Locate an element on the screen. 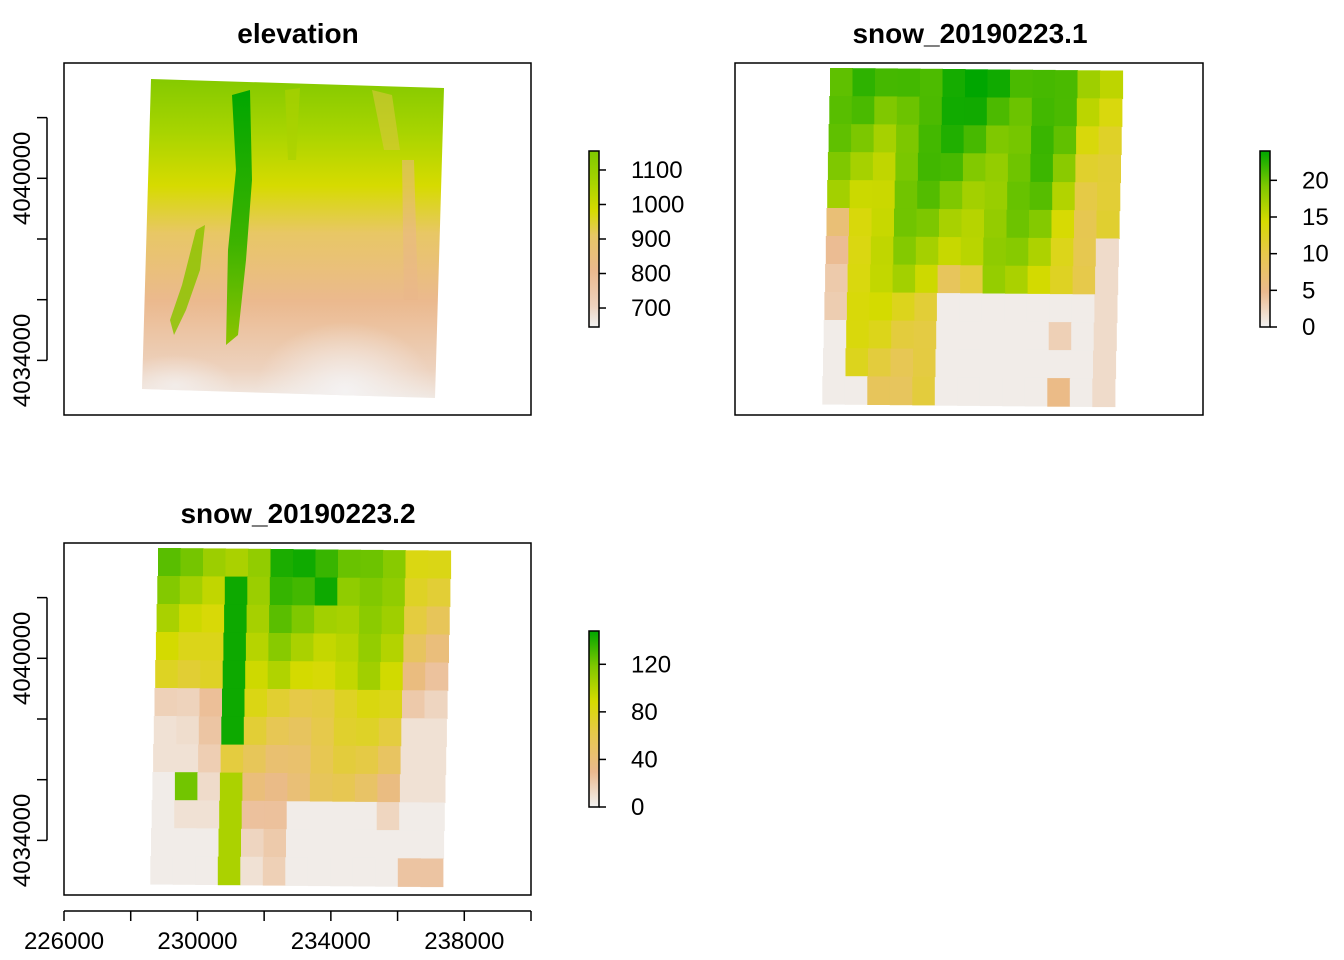  panel-title-elevation: elevation is located at coordinates (297, 33).